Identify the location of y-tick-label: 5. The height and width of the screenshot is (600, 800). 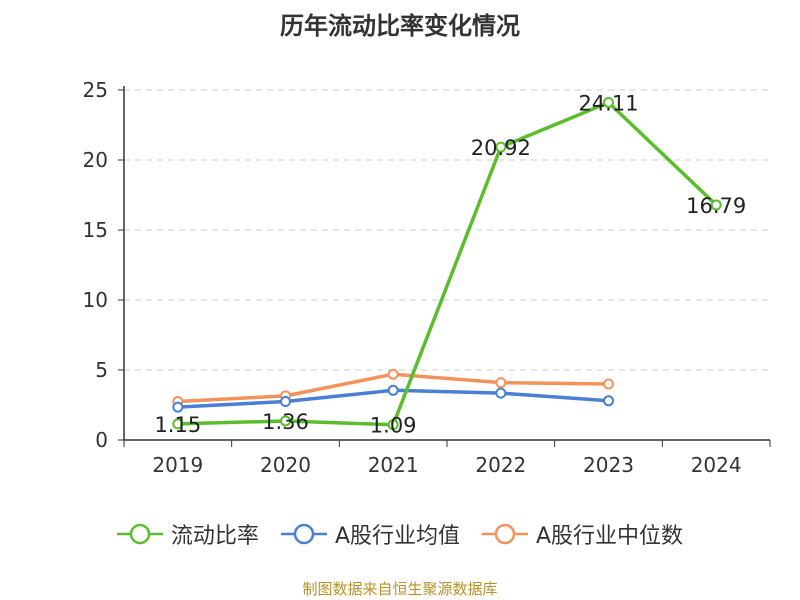
(101, 370).